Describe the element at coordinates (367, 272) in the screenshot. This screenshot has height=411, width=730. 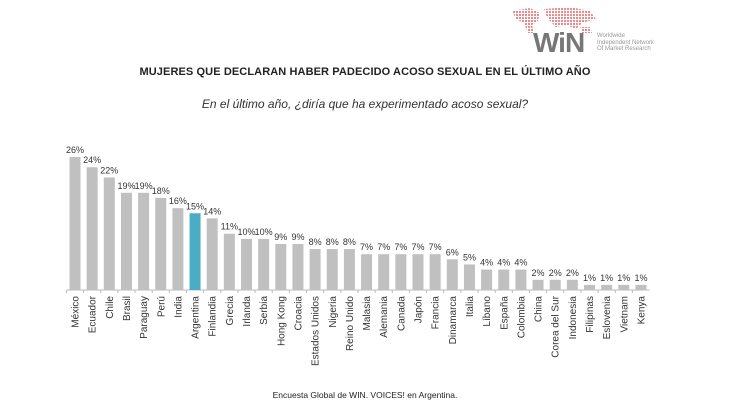
I see `bar-malasia` at that location.